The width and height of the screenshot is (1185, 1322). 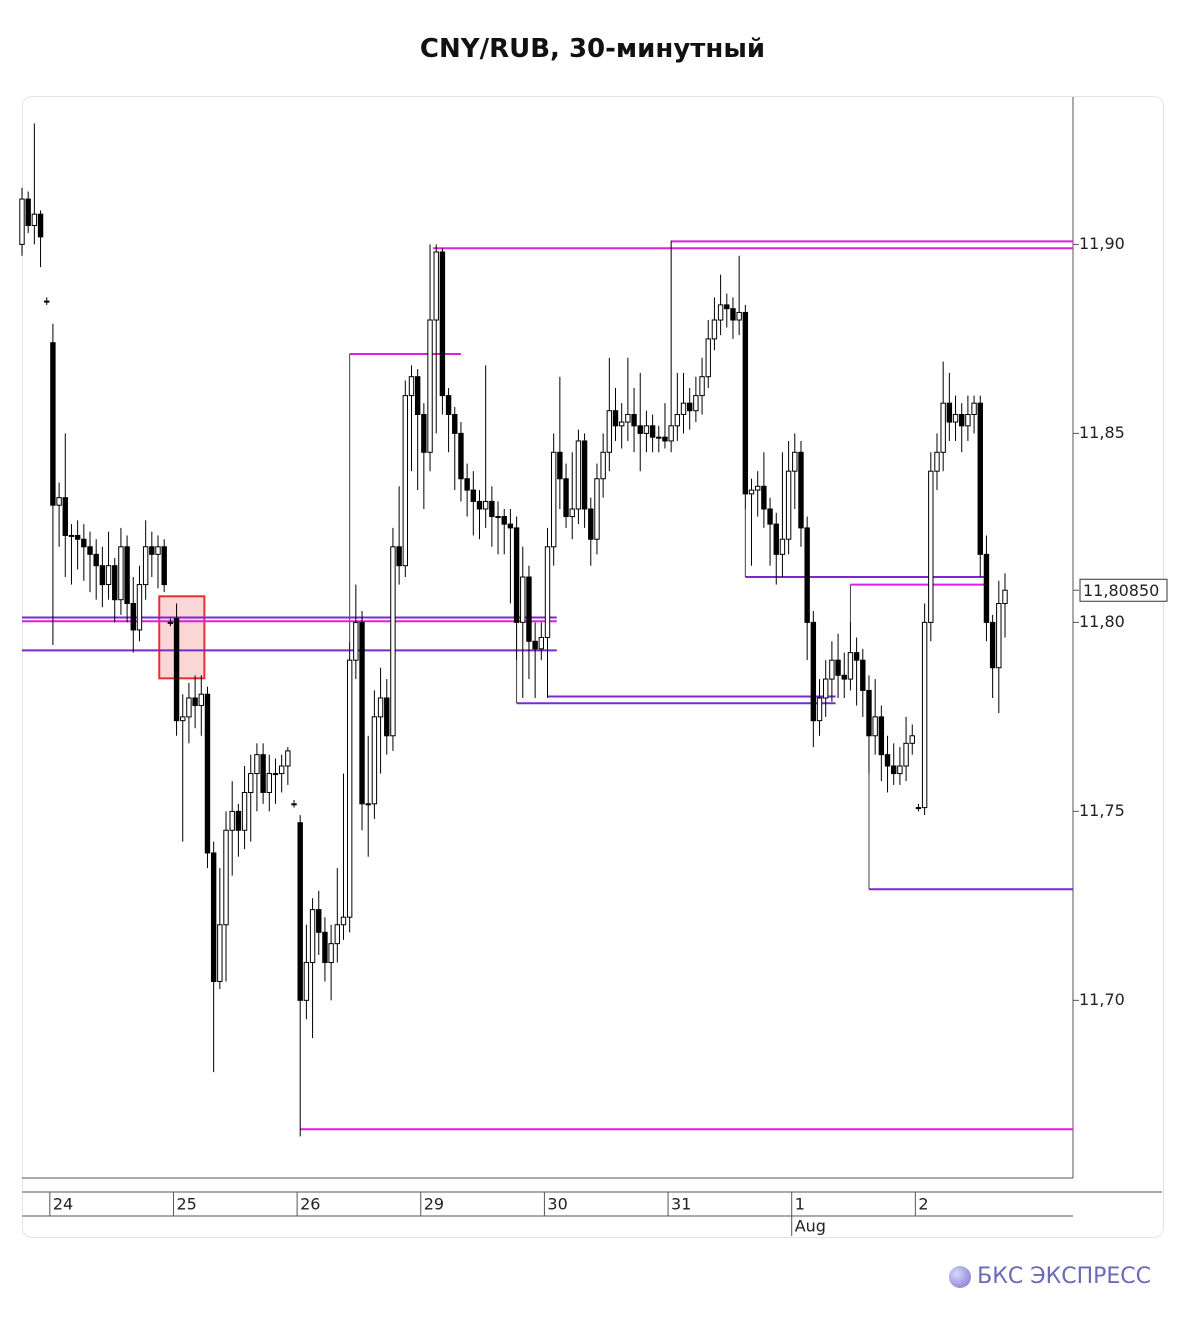 I want to click on logo-icon, so click(x=960, y=1276).